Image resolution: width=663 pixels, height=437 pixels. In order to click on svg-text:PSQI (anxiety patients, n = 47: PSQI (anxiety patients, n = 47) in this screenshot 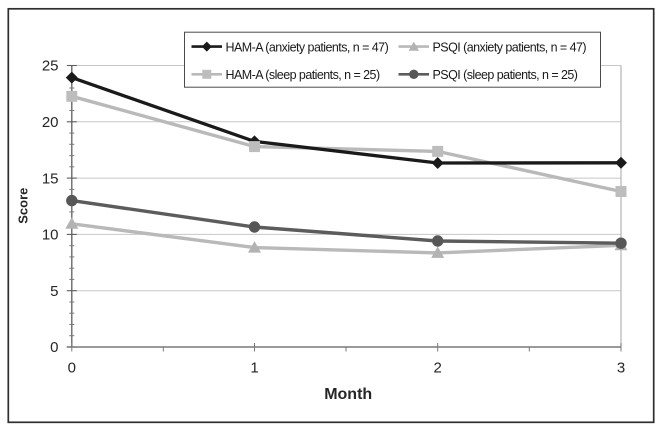, I will do `click(510, 47)`.